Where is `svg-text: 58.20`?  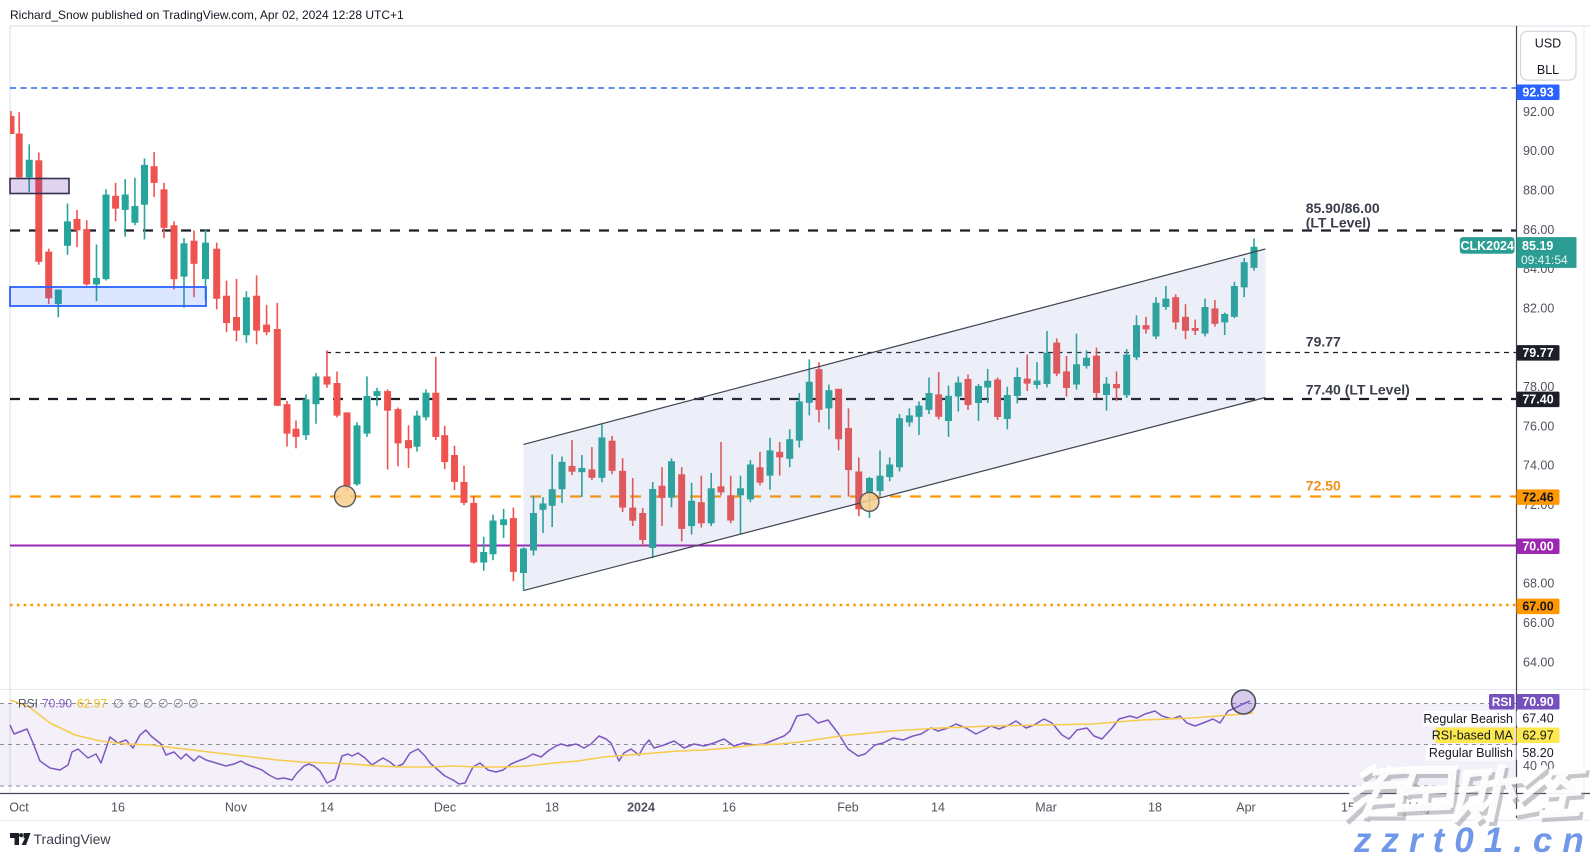
svg-text: 58.20 is located at coordinates (1537, 753).